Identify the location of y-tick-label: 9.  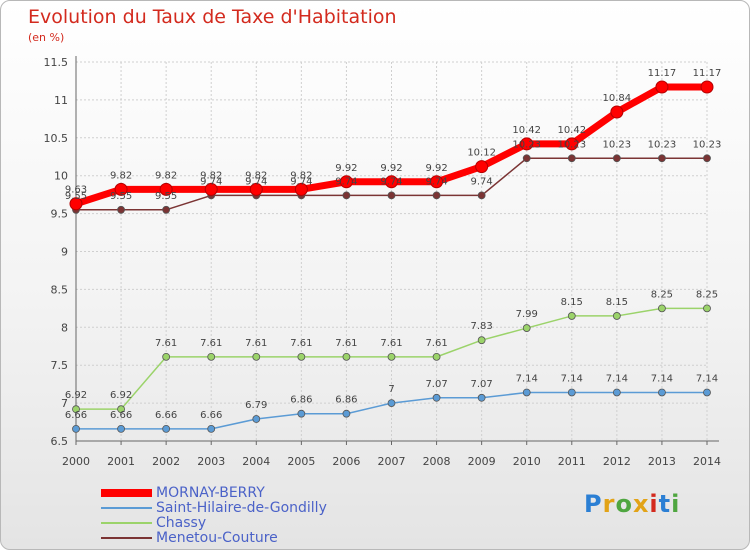
(64, 252).